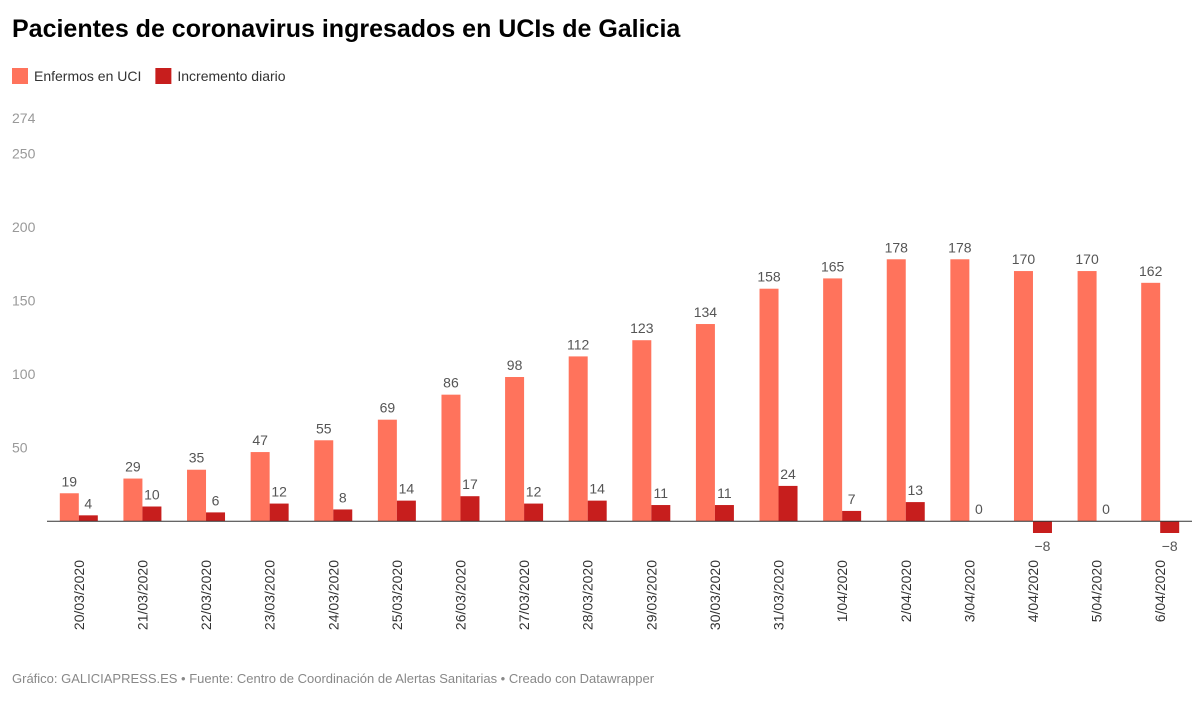 The height and width of the screenshot is (709, 1199). I want to click on value-label: 112, so click(578, 344).